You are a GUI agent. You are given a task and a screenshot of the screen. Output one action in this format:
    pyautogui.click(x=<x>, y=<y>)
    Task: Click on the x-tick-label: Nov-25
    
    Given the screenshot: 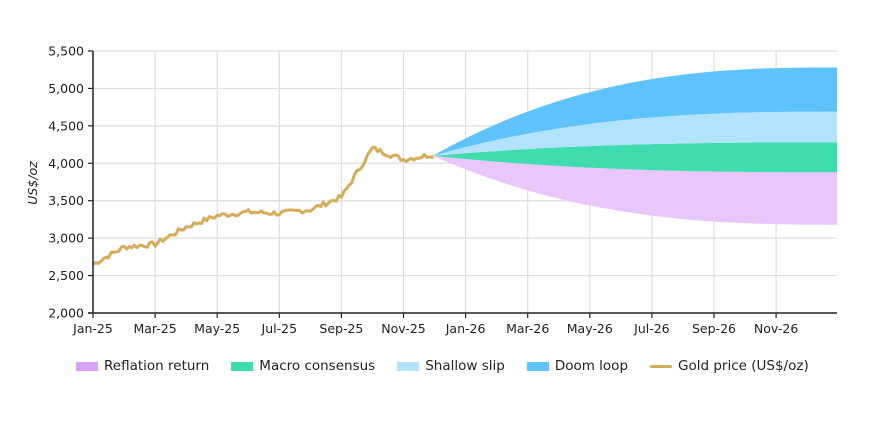 What is the action you would take?
    pyautogui.click(x=403, y=328)
    